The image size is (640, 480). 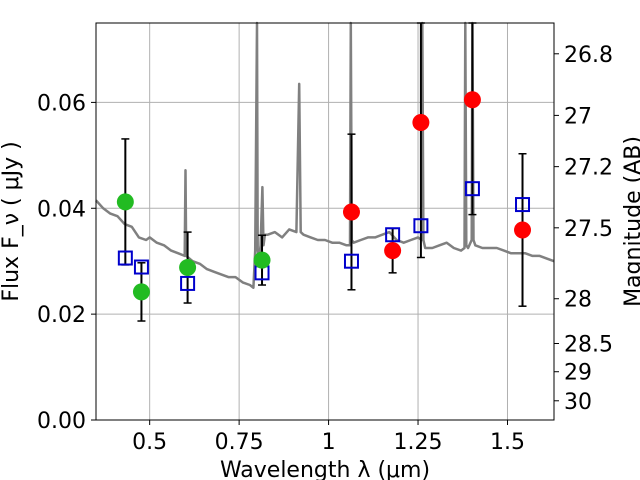 I want to click on magnitude-tick-label: 27, so click(x=578, y=116).